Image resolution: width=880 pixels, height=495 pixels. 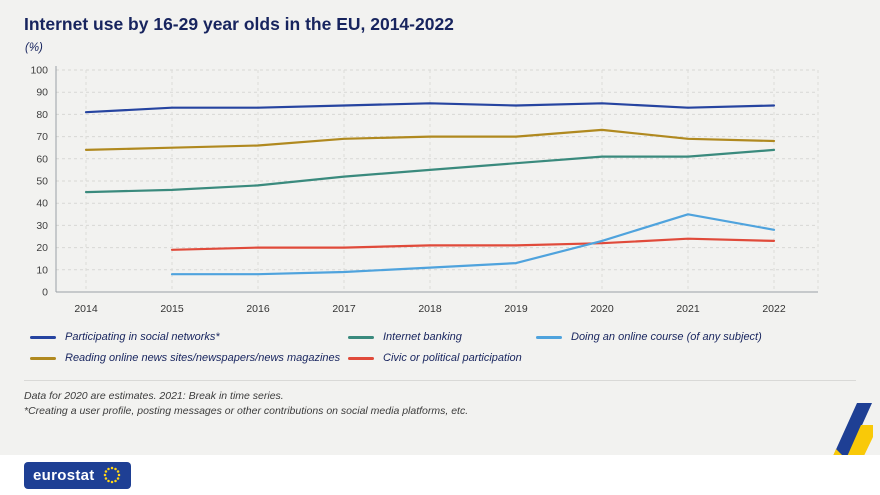 I want to click on svg-text: 100, so click(x=39, y=71).